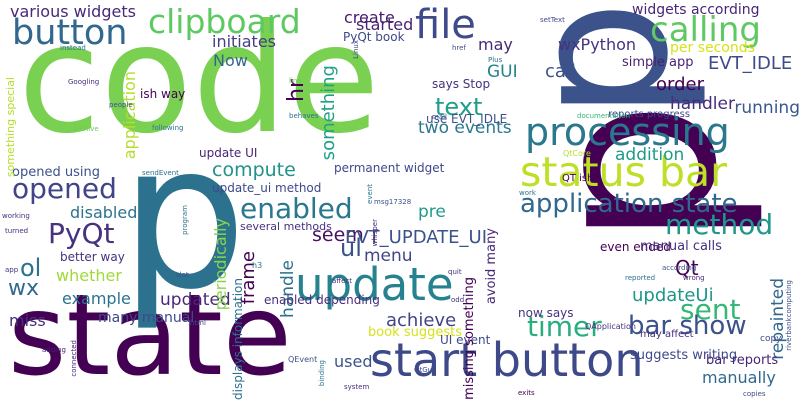 The width and height of the screenshot is (800, 400). What do you see at coordinates (445, 25) in the screenshot?
I see `word-file-9: file` at bounding box center [445, 25].